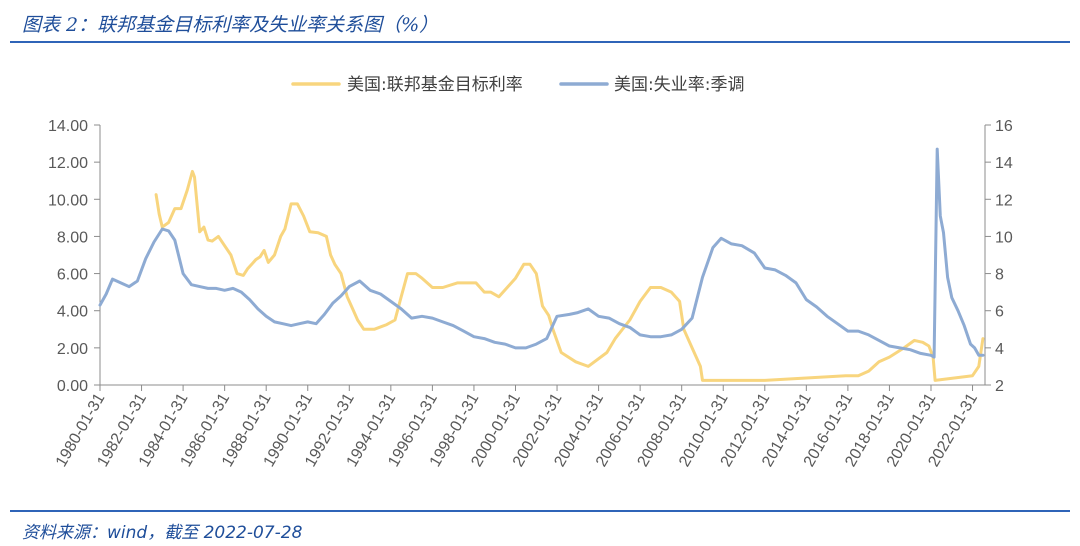 The image size is (1080, 546). Describe the element at coordinates (1004, 126) in the screenshot. I see `y-right-tick-label: 16` at that location.